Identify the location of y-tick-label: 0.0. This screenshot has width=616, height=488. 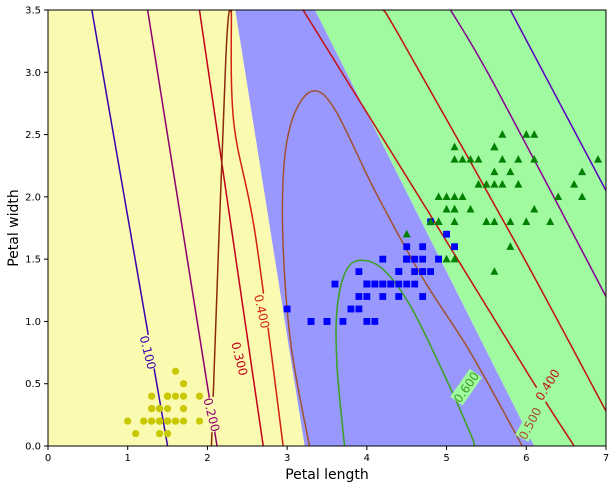
(33, 447).